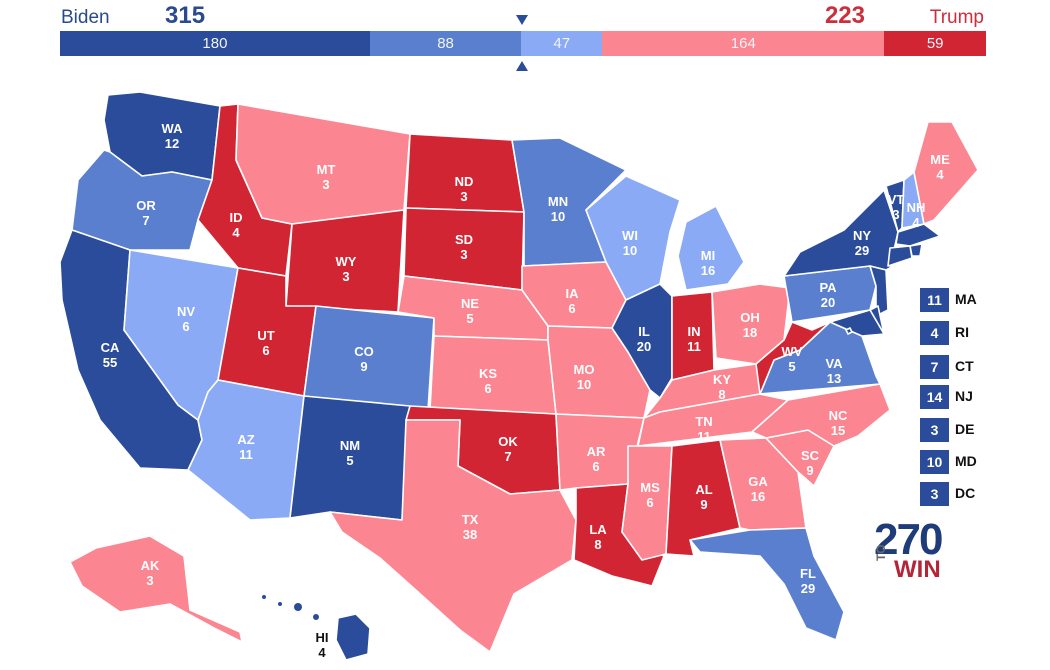 This screenshot has width=1050, height=670. Describe the element at coordinates (934, 367) in the screenshot. I see `legend-ev-box: 7` at that location.